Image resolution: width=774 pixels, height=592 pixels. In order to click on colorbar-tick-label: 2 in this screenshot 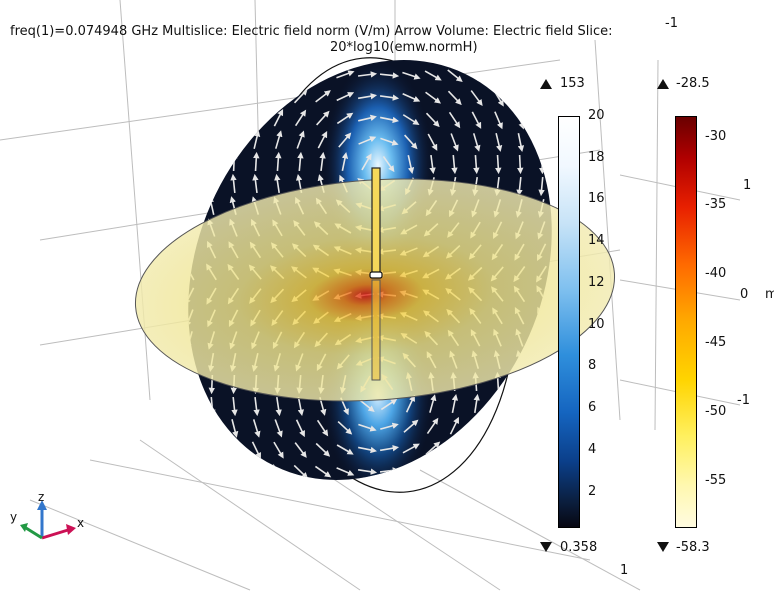, I will do `click(592, 491)`.